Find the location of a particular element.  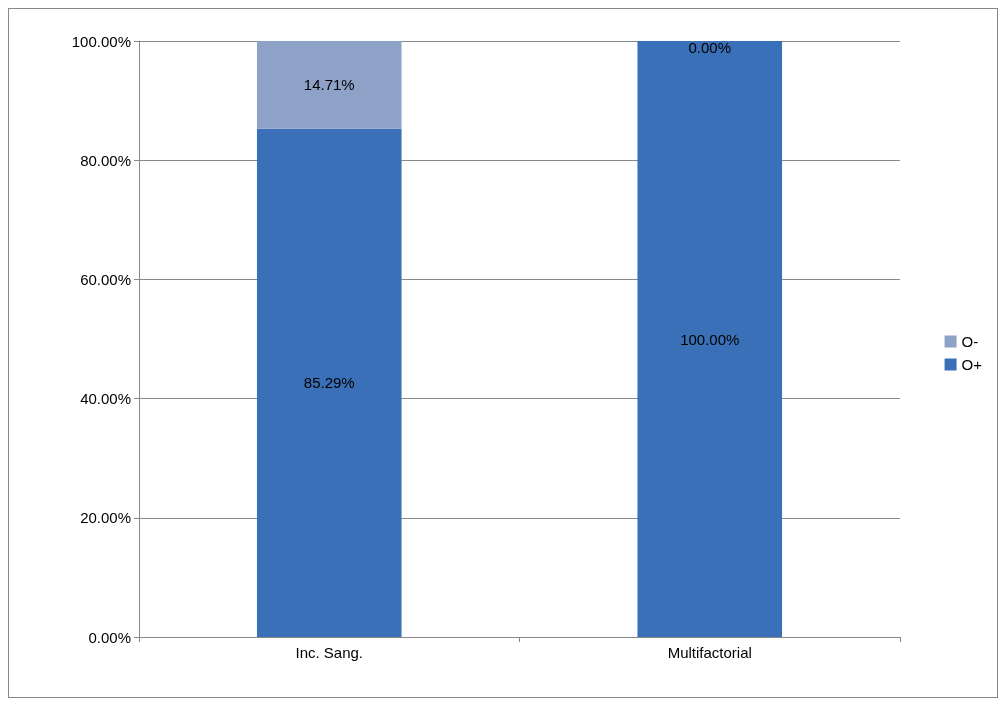

data-label: 14.71% is located at coordinates (329, 85).